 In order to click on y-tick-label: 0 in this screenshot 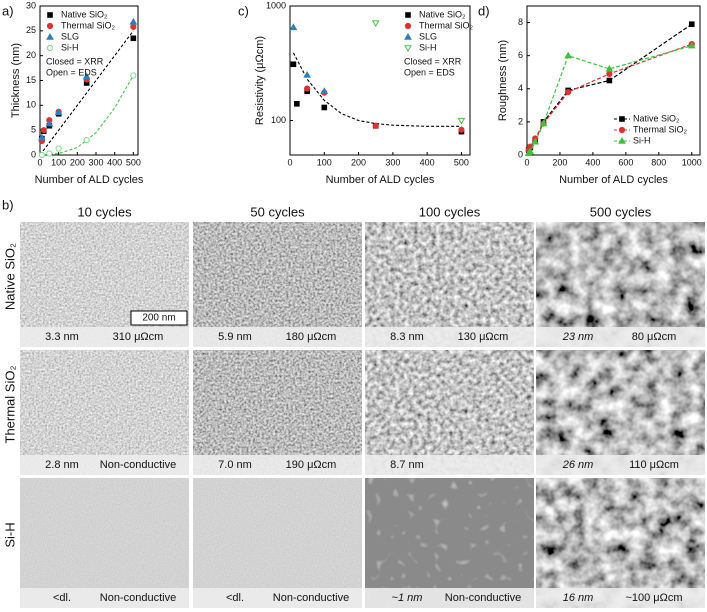, I will do `click(33, 154)`.